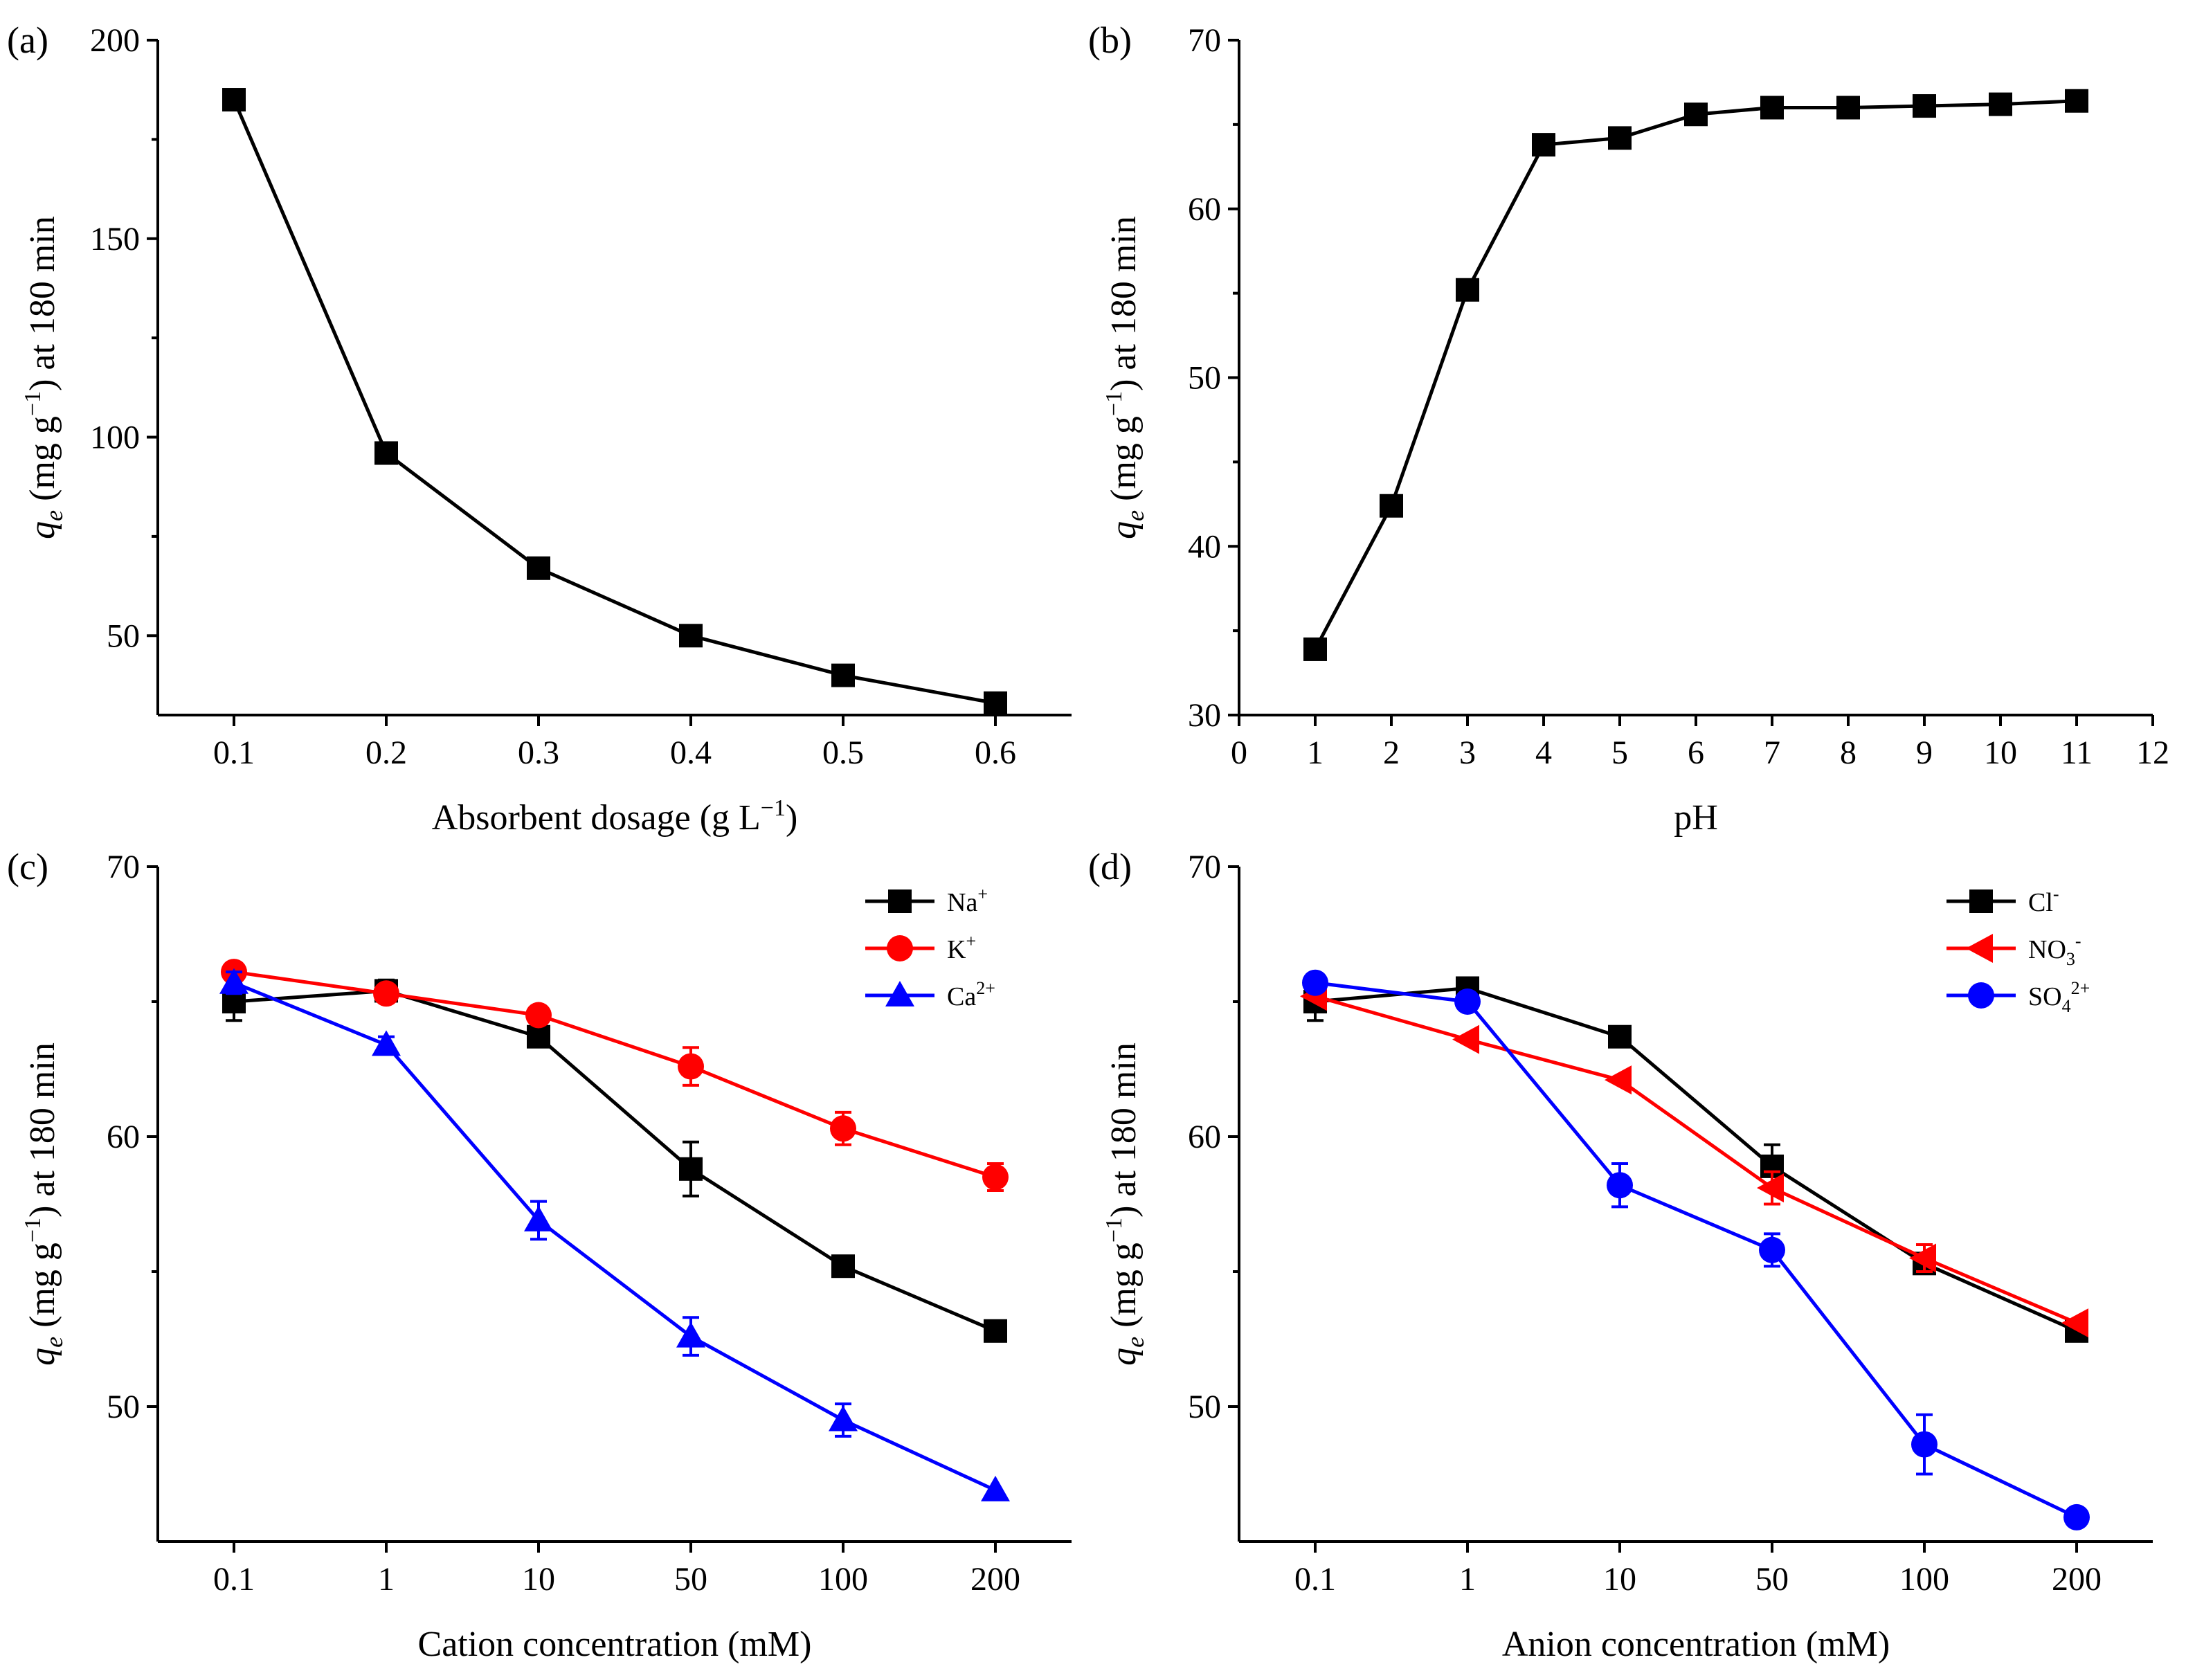 The width and height of the screenshot is (2186, 1680). What do you see at coordinates (615, 1644) in the screenshot?
I see `x-axis-title: Cation concentration (mM)` at bounding box center [615, 1644].